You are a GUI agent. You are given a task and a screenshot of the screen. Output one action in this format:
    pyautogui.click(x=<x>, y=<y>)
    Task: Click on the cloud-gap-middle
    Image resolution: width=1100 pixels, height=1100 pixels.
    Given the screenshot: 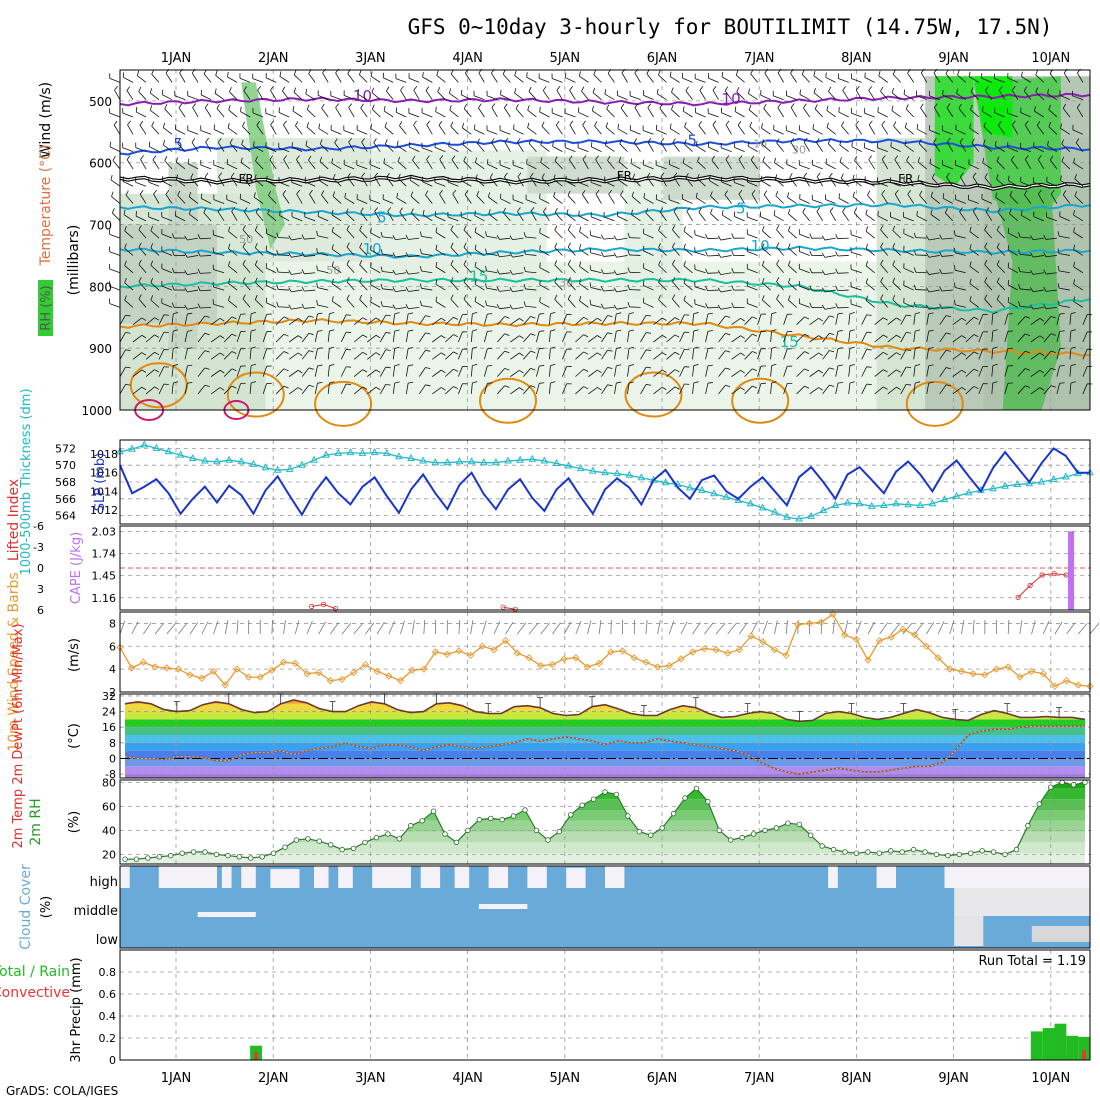 What is the action you would take?
    pyautogui.click(x=503, y=906)
    